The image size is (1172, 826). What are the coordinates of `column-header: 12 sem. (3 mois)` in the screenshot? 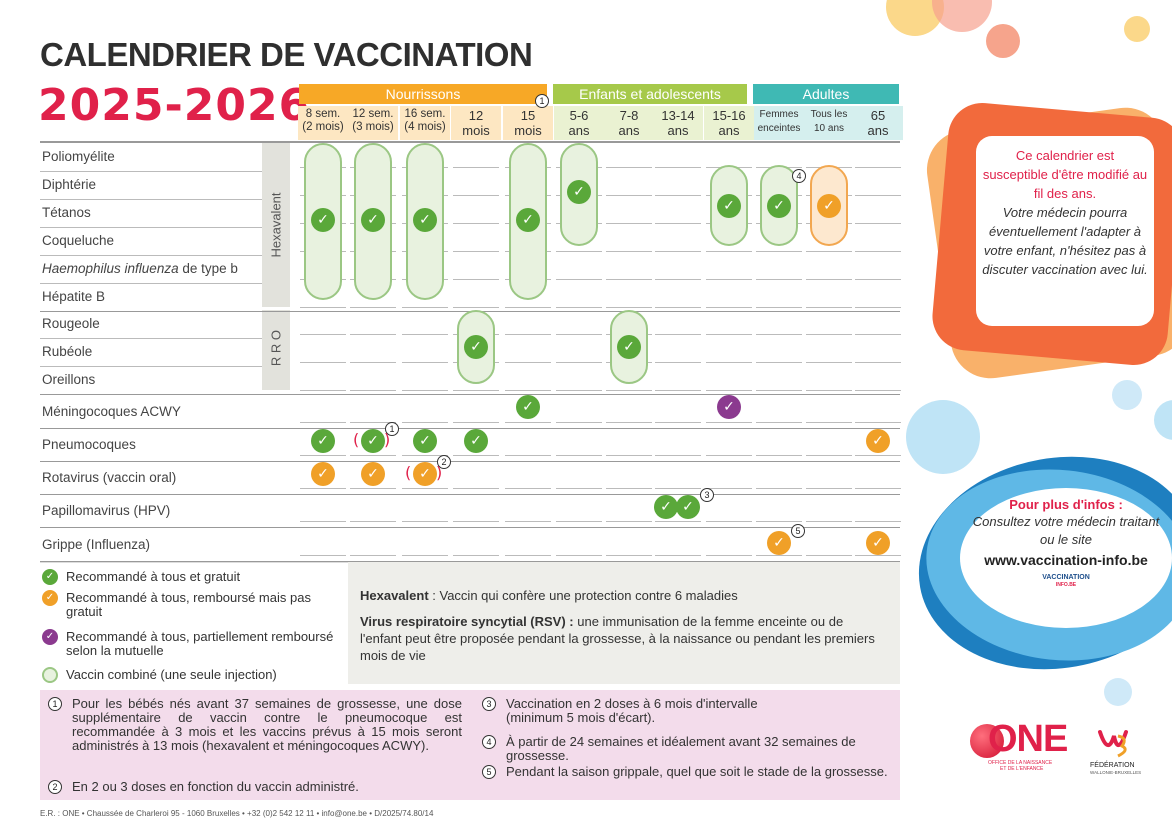 It's located at (373, 123).